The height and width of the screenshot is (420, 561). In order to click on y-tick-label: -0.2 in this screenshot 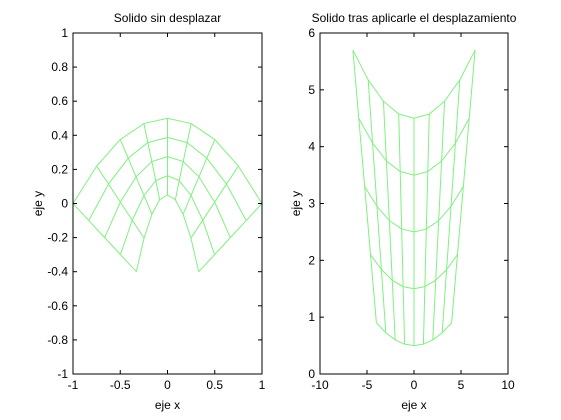, I will do `click(57, 238)`.